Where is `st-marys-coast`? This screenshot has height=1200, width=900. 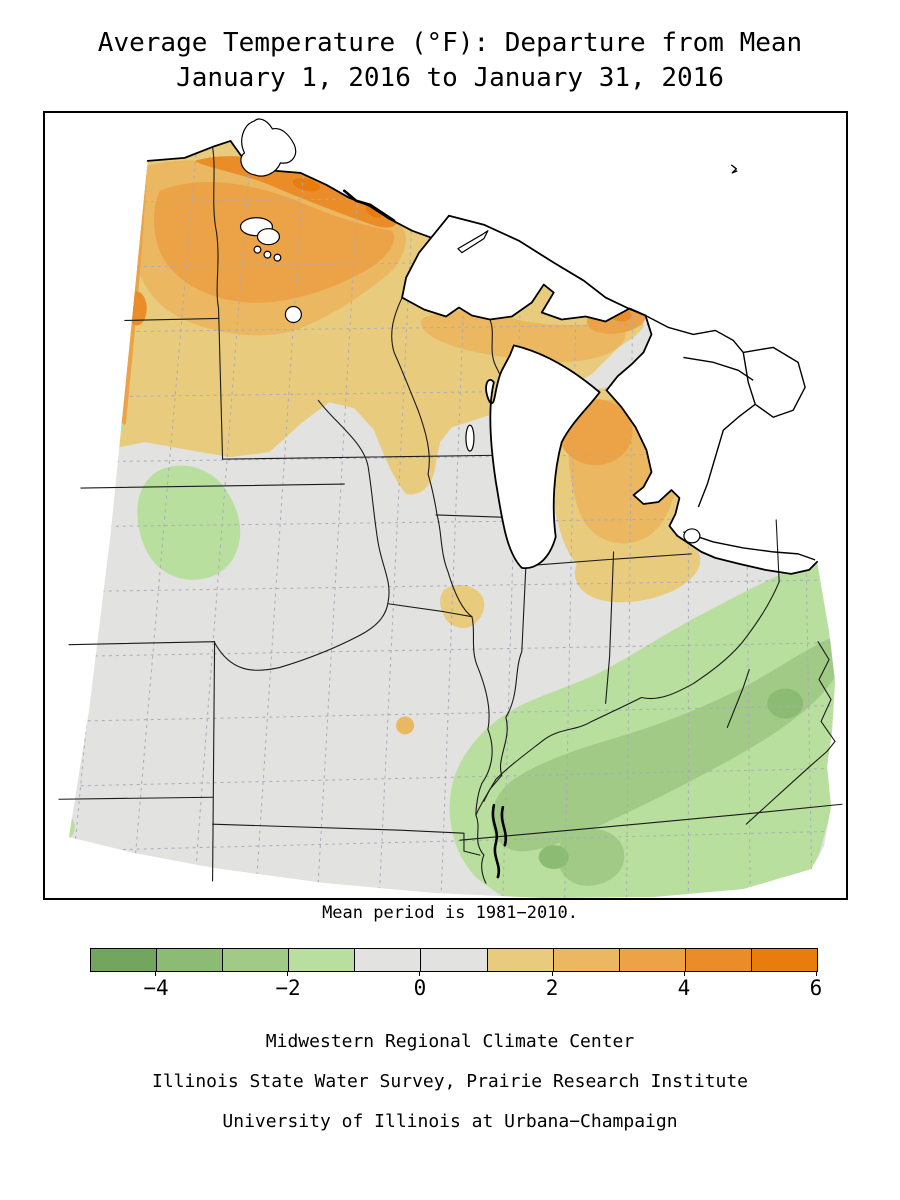 st-marys-coast is located at coordinates (629, 353).